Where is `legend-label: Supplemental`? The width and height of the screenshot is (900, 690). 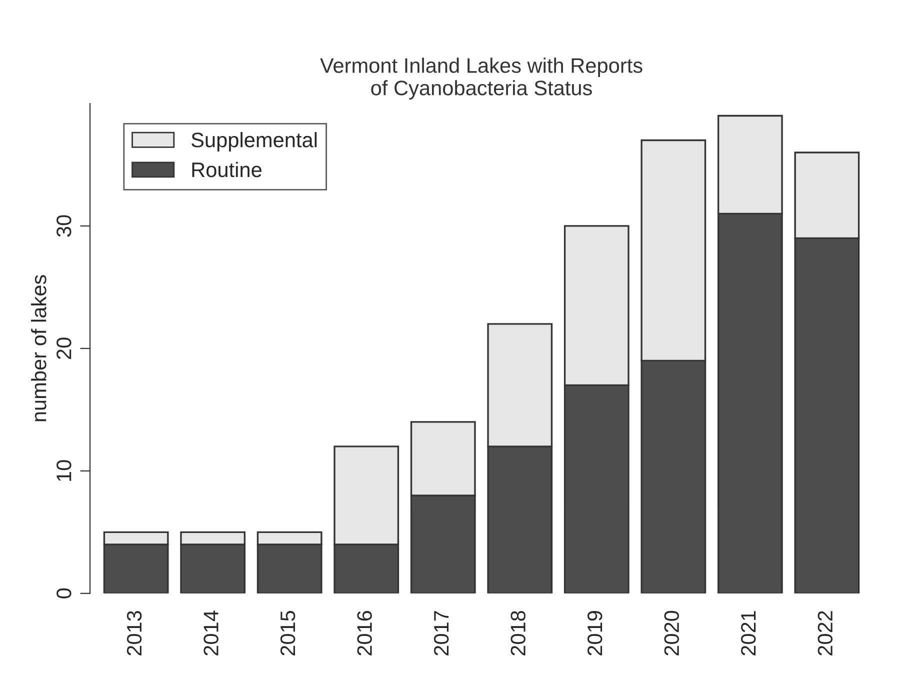
legend-label: Supplemental is located at coordinates (254, 142).